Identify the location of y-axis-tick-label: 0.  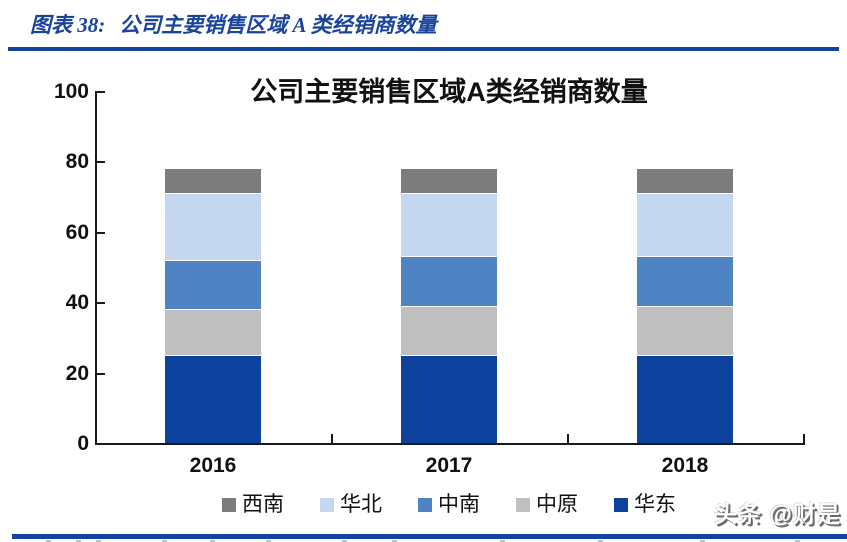
(83, 443).